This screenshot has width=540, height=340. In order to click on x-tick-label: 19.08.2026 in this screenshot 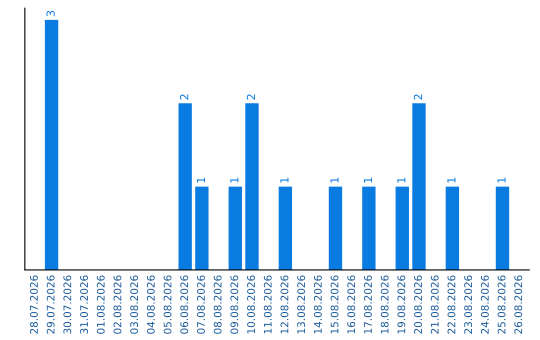, I will do `click(401, 304)`.